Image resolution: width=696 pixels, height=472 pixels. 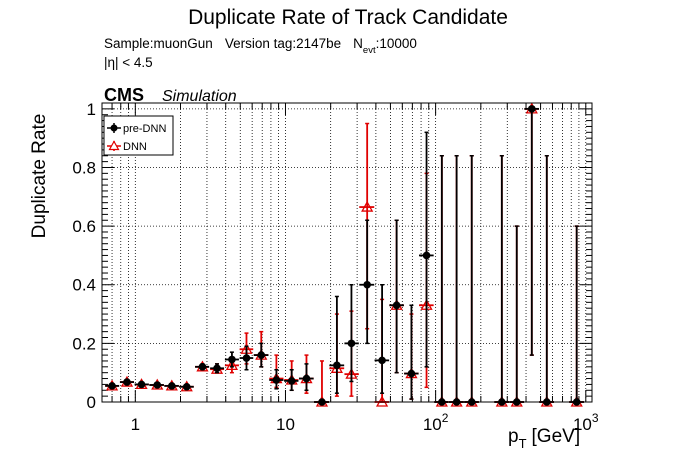 What do you see at coordinates (396, 43) in the screenshot?
I see `n-value-label: :10000` at bounding box center [396, 43].